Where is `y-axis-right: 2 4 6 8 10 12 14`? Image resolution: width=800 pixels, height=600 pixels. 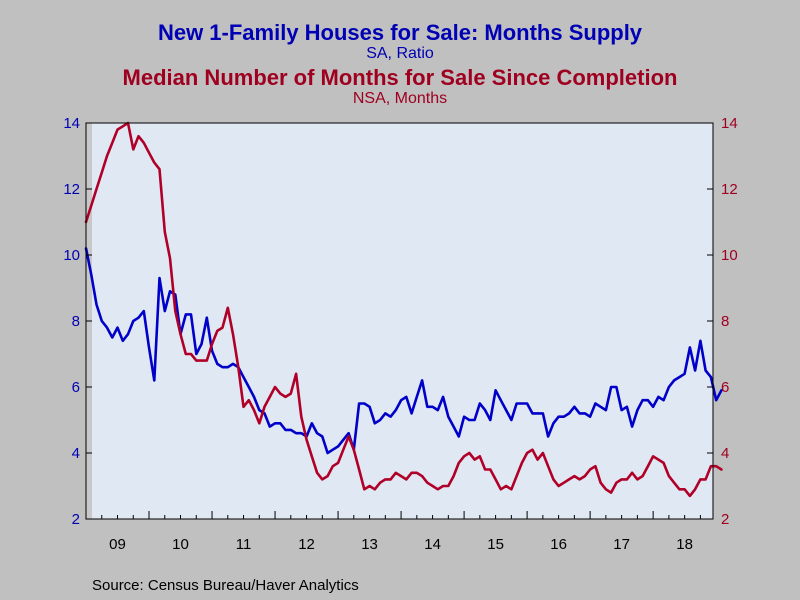 y-axis-right: 2 4 6 8 10 12 14 is located at coordinates (722, 321).